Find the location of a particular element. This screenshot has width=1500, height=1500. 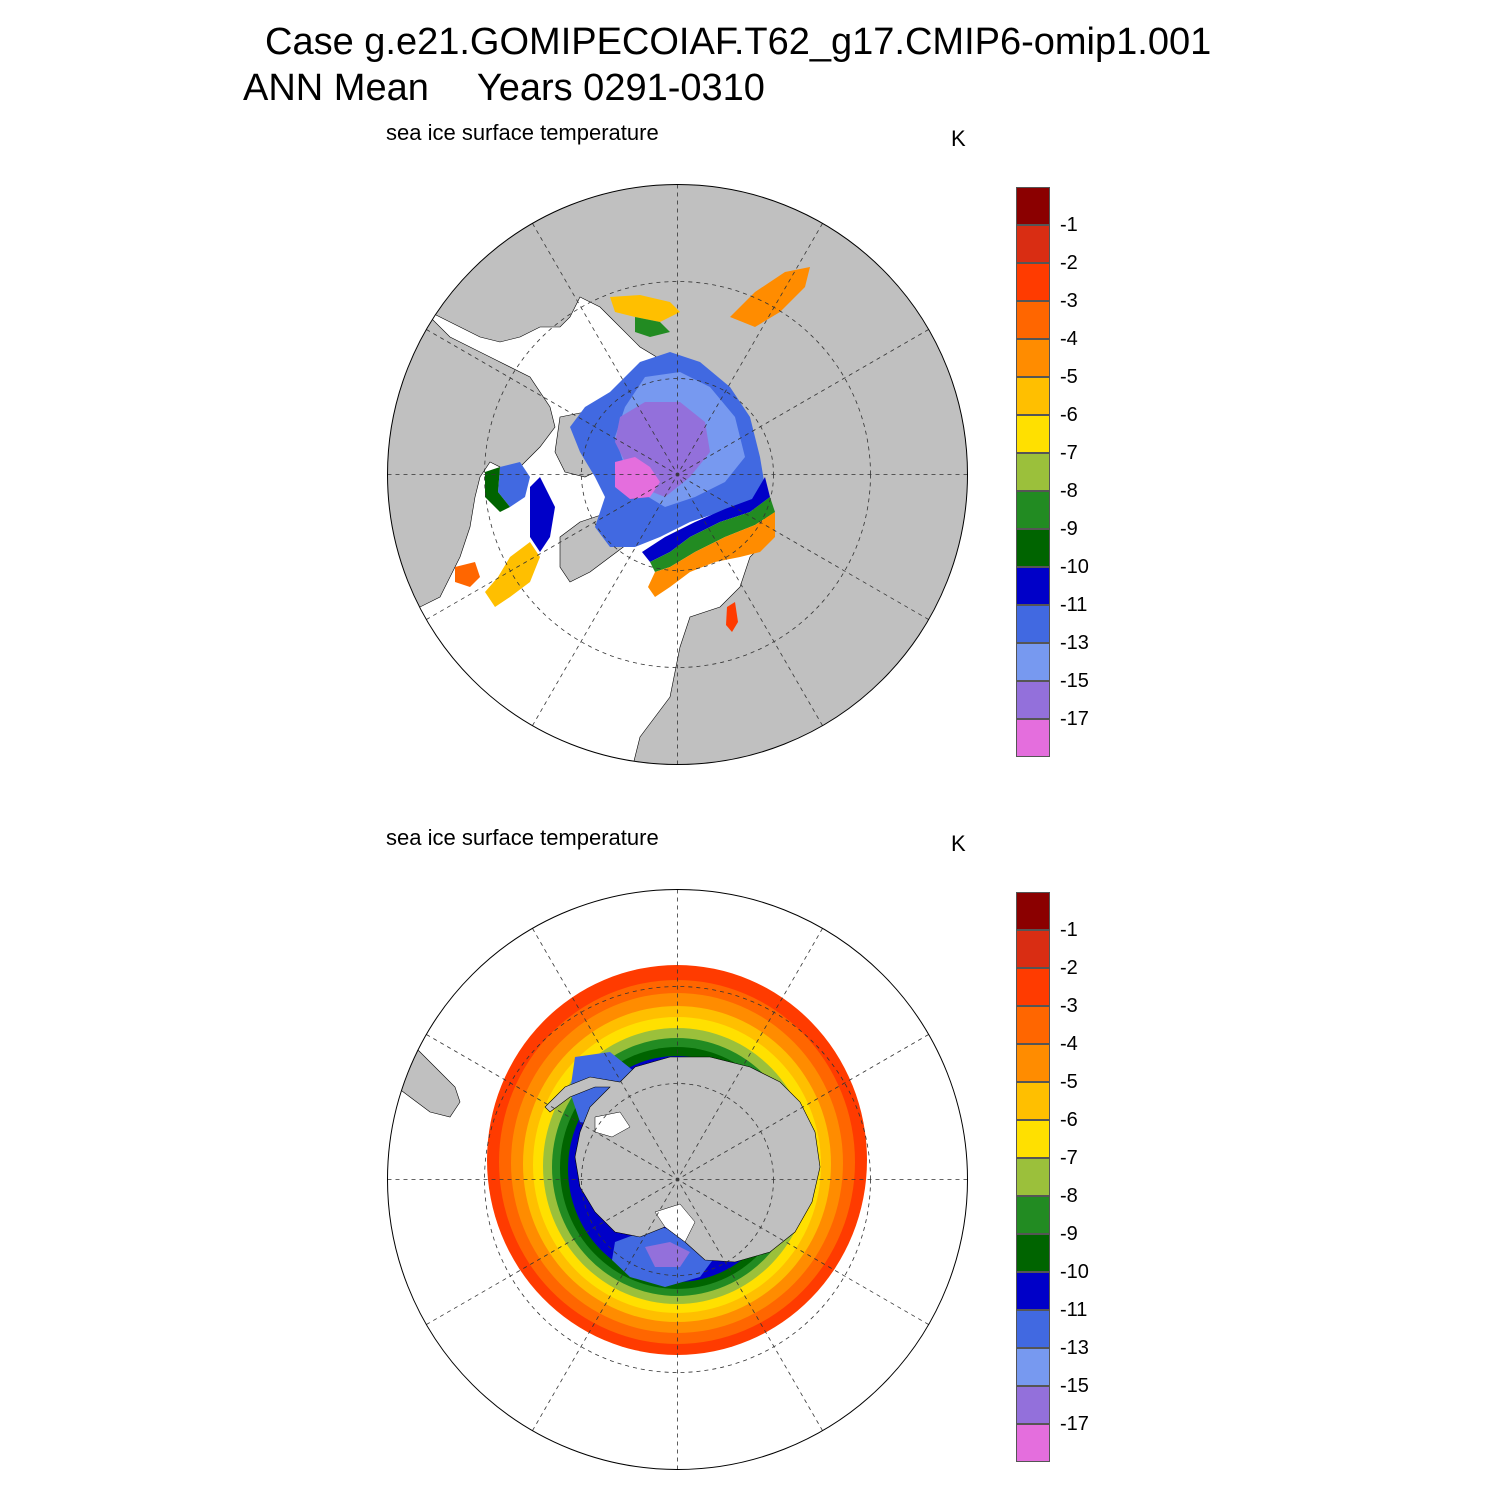

south-colorbar-label: -13 is located at coordinates (1074, 1348).